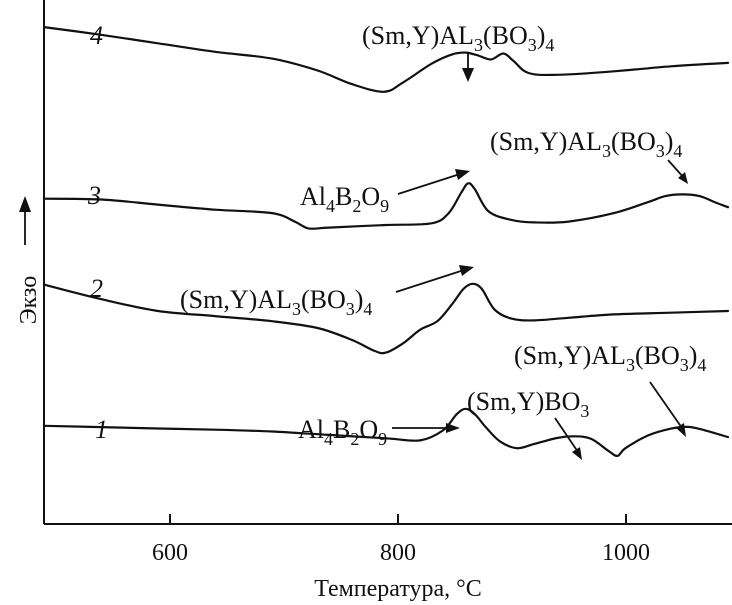  What do you see at coordinates (458, 38) in the screenshot?
I see `annotation-c4-smyal: (Sm,Y)AL3(BO3)4` at bounding box center [458, 38].